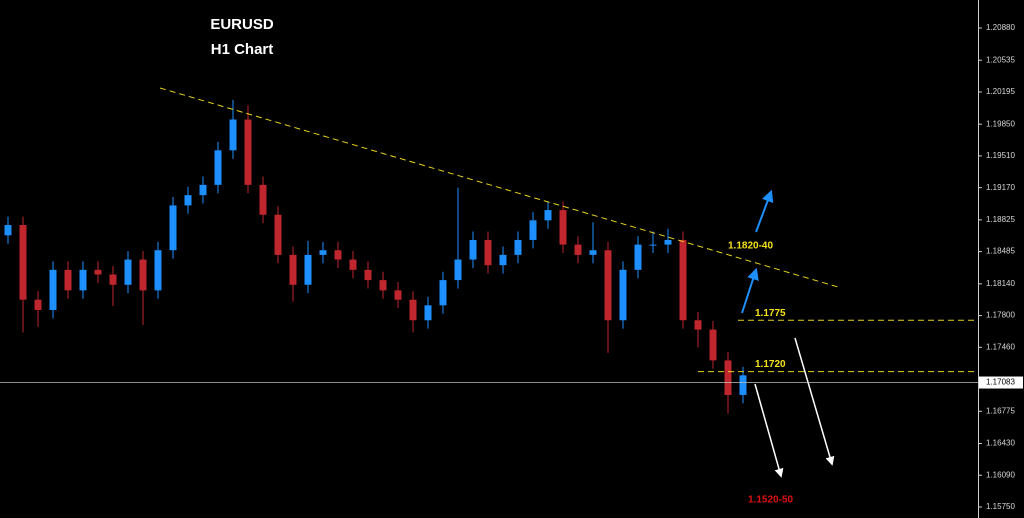  What do you see at coordinates (1000, 155) in the screenshot?
I see `y-tick-label: 1.19510` at bounding box center [1000, 155].